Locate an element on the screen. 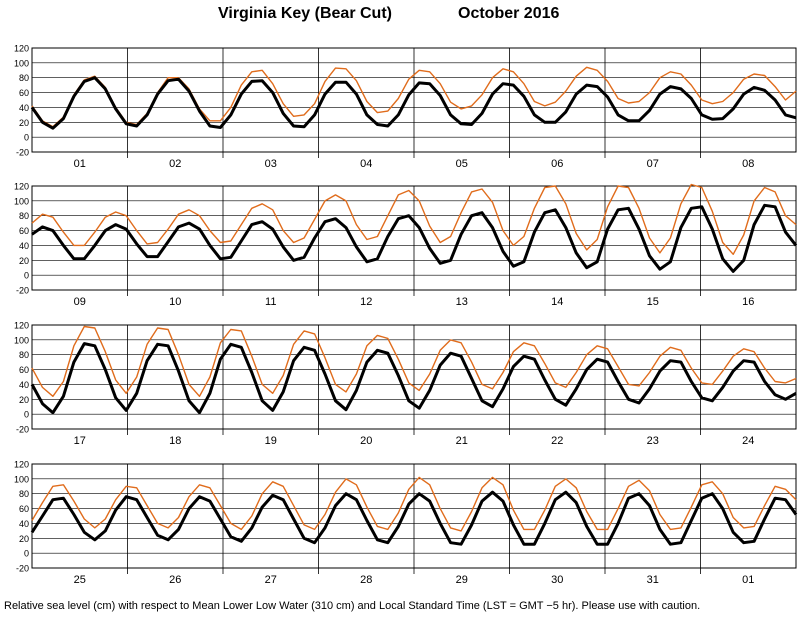 Image resolution: width=800 pixels, height=618 pixels. day-label: 20 is located at coordinates (366, 441).